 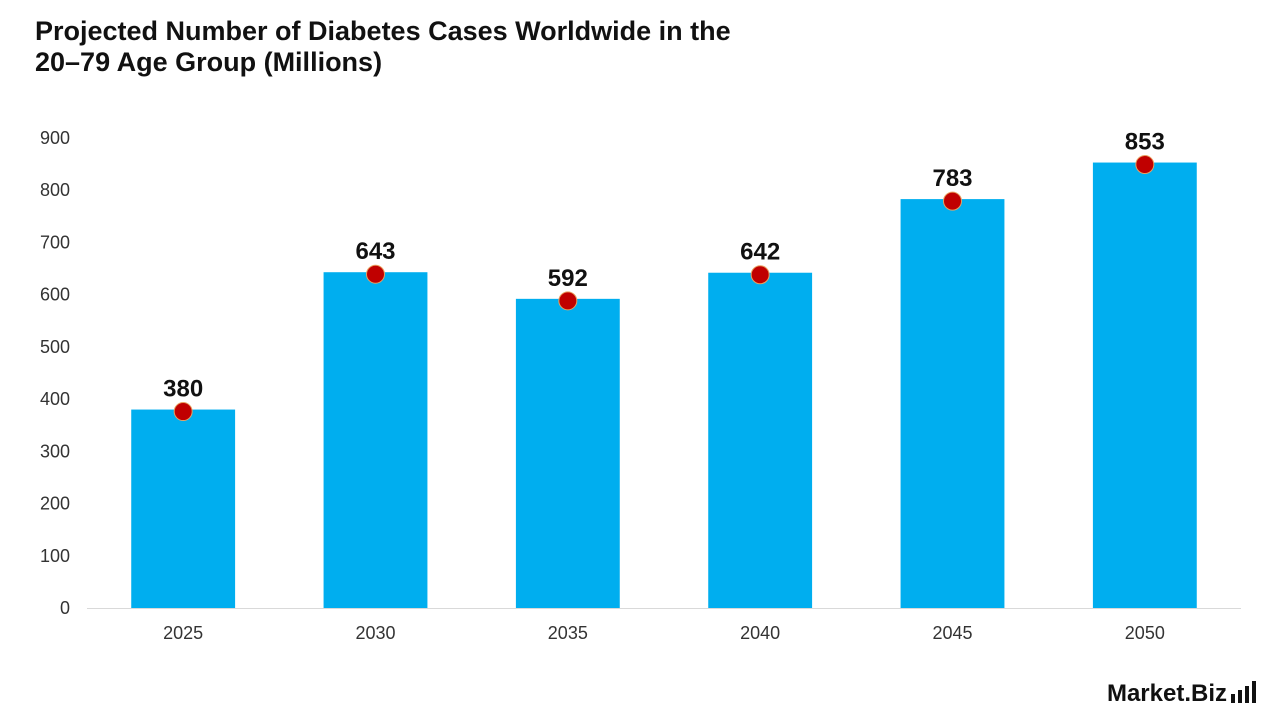 What do you see at coordinates (55, 242) in the screenshot?
I see `y-tick-label: 700` at bounding box center [55, 242].